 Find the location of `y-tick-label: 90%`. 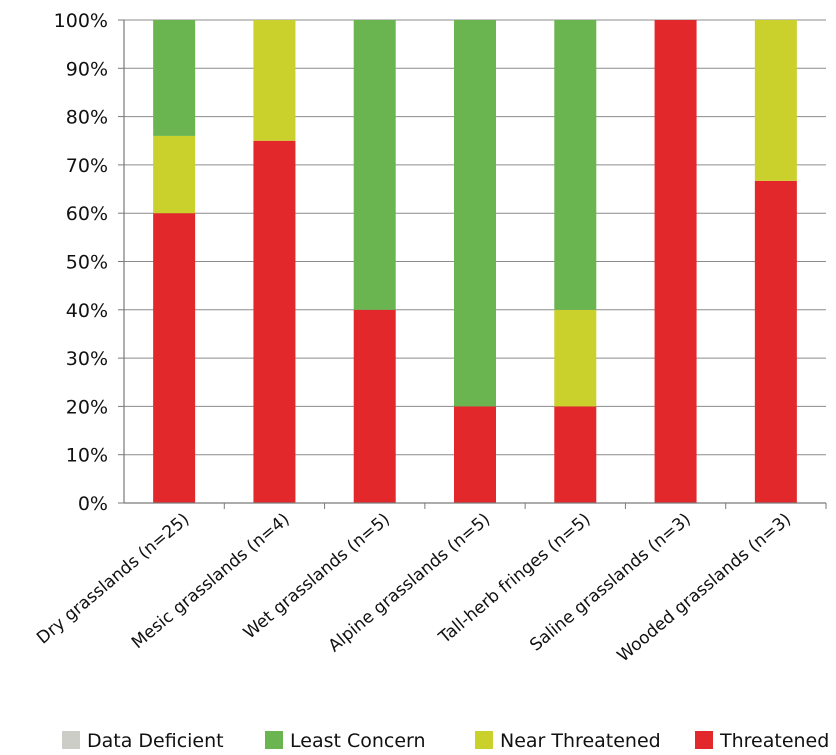

y-tick-label: 90% is located at coordinates (87, 69).